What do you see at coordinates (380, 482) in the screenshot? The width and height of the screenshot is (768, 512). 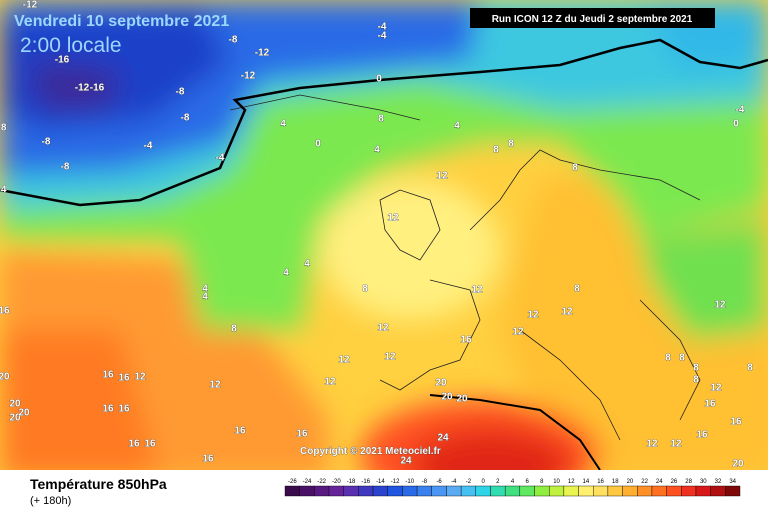 I see `colorbar-label: -14` at bounding box center [380, 482].